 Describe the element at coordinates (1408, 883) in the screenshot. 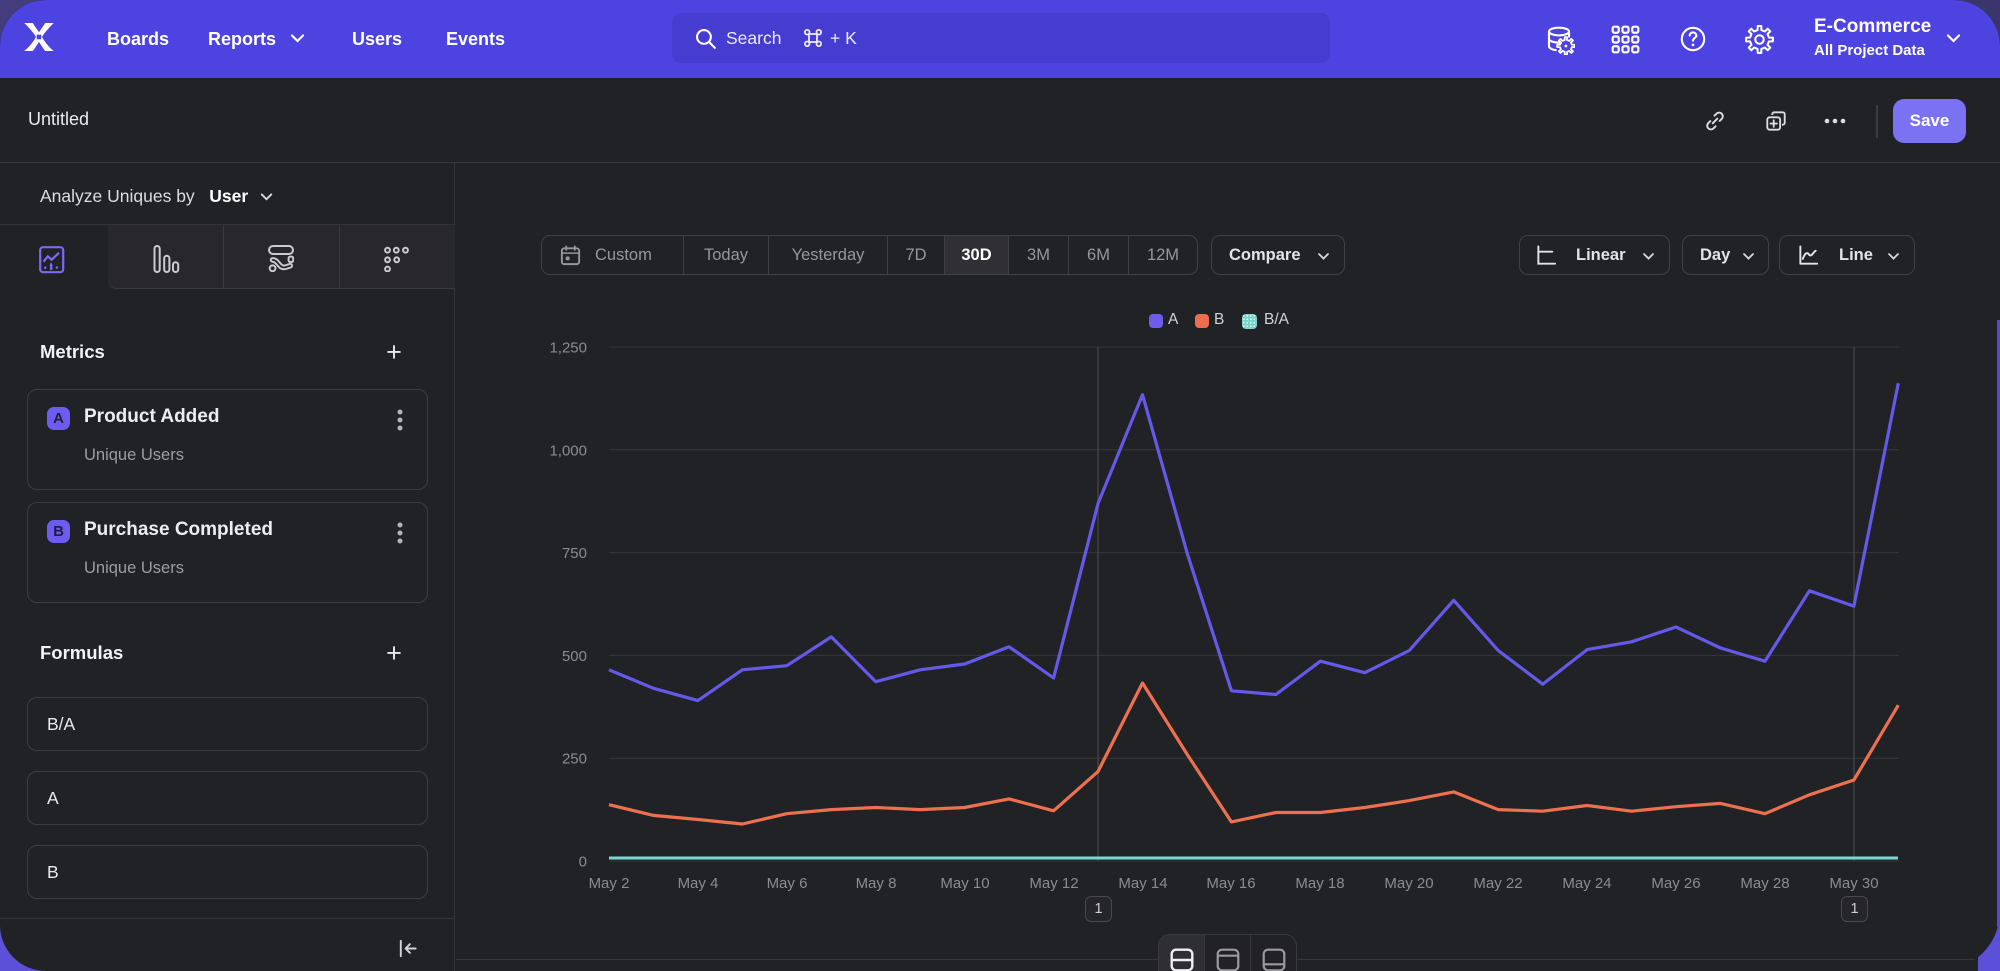

I see `svg-text: May 20` at that location.